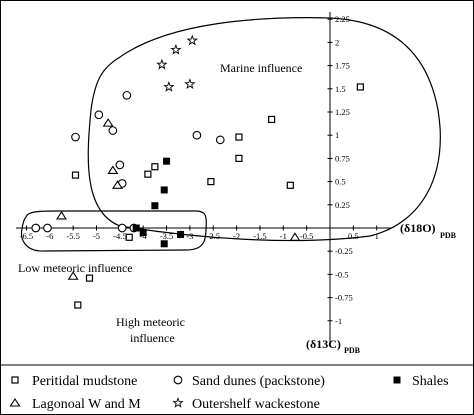 Image resolution: width=474 pixels, height=415 pixels. I want to click on legend-circle-open-icon, so click(178, 380).